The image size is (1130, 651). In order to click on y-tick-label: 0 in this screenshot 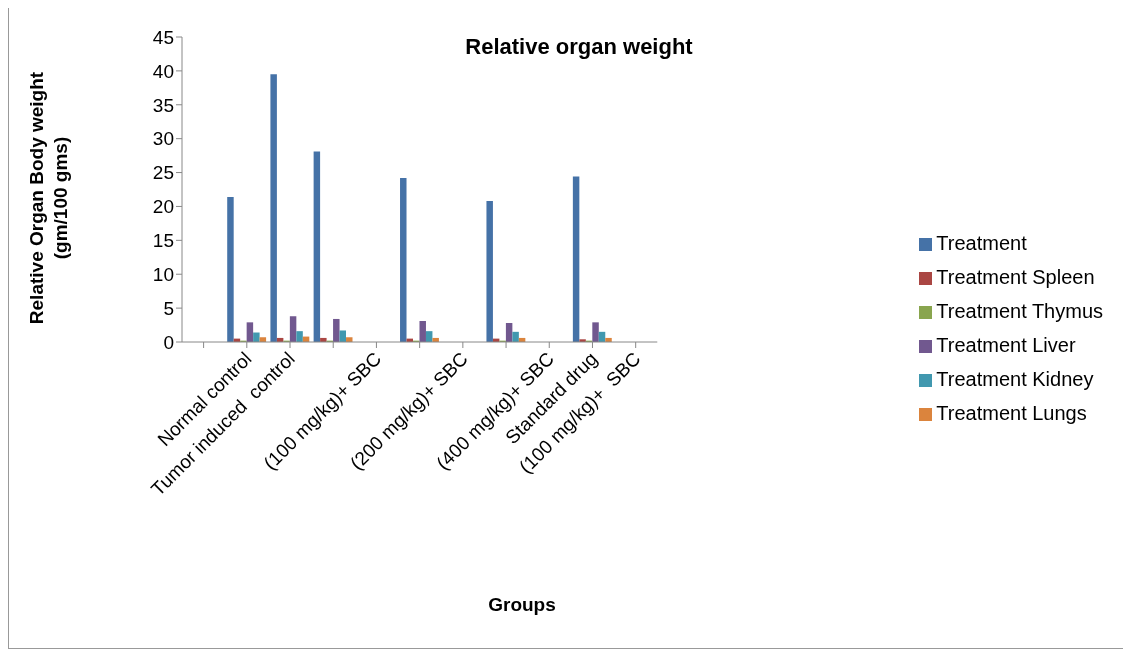, I will do `click(168, 342)`.